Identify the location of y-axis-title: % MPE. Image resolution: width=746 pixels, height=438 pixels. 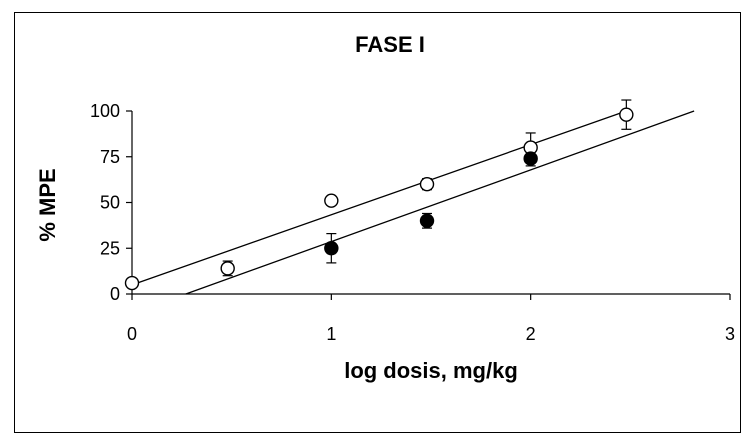
(47, 204).